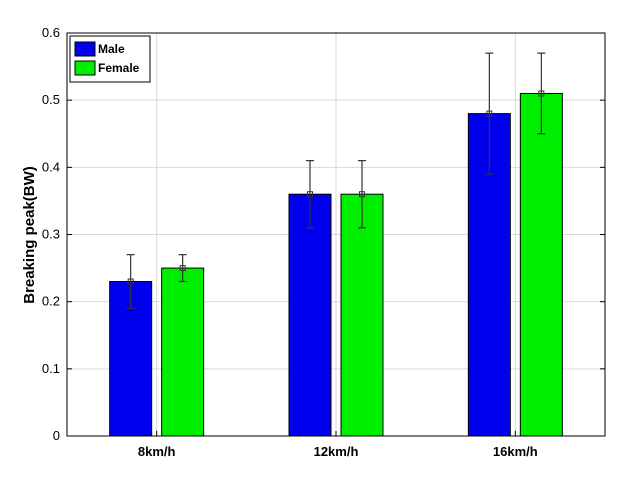 This screenshot has height=486, width=632. Describe the element at coordinates (51, 368) in the screenshot. I see `y-tick-label: 0.1` at that location.